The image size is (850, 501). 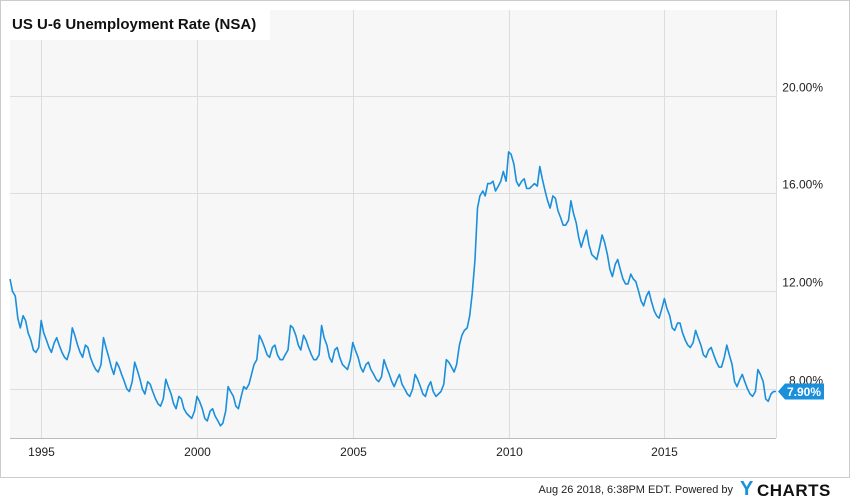 I want to click on y-tick-label: 20.00%, so click(x=802, y=88).